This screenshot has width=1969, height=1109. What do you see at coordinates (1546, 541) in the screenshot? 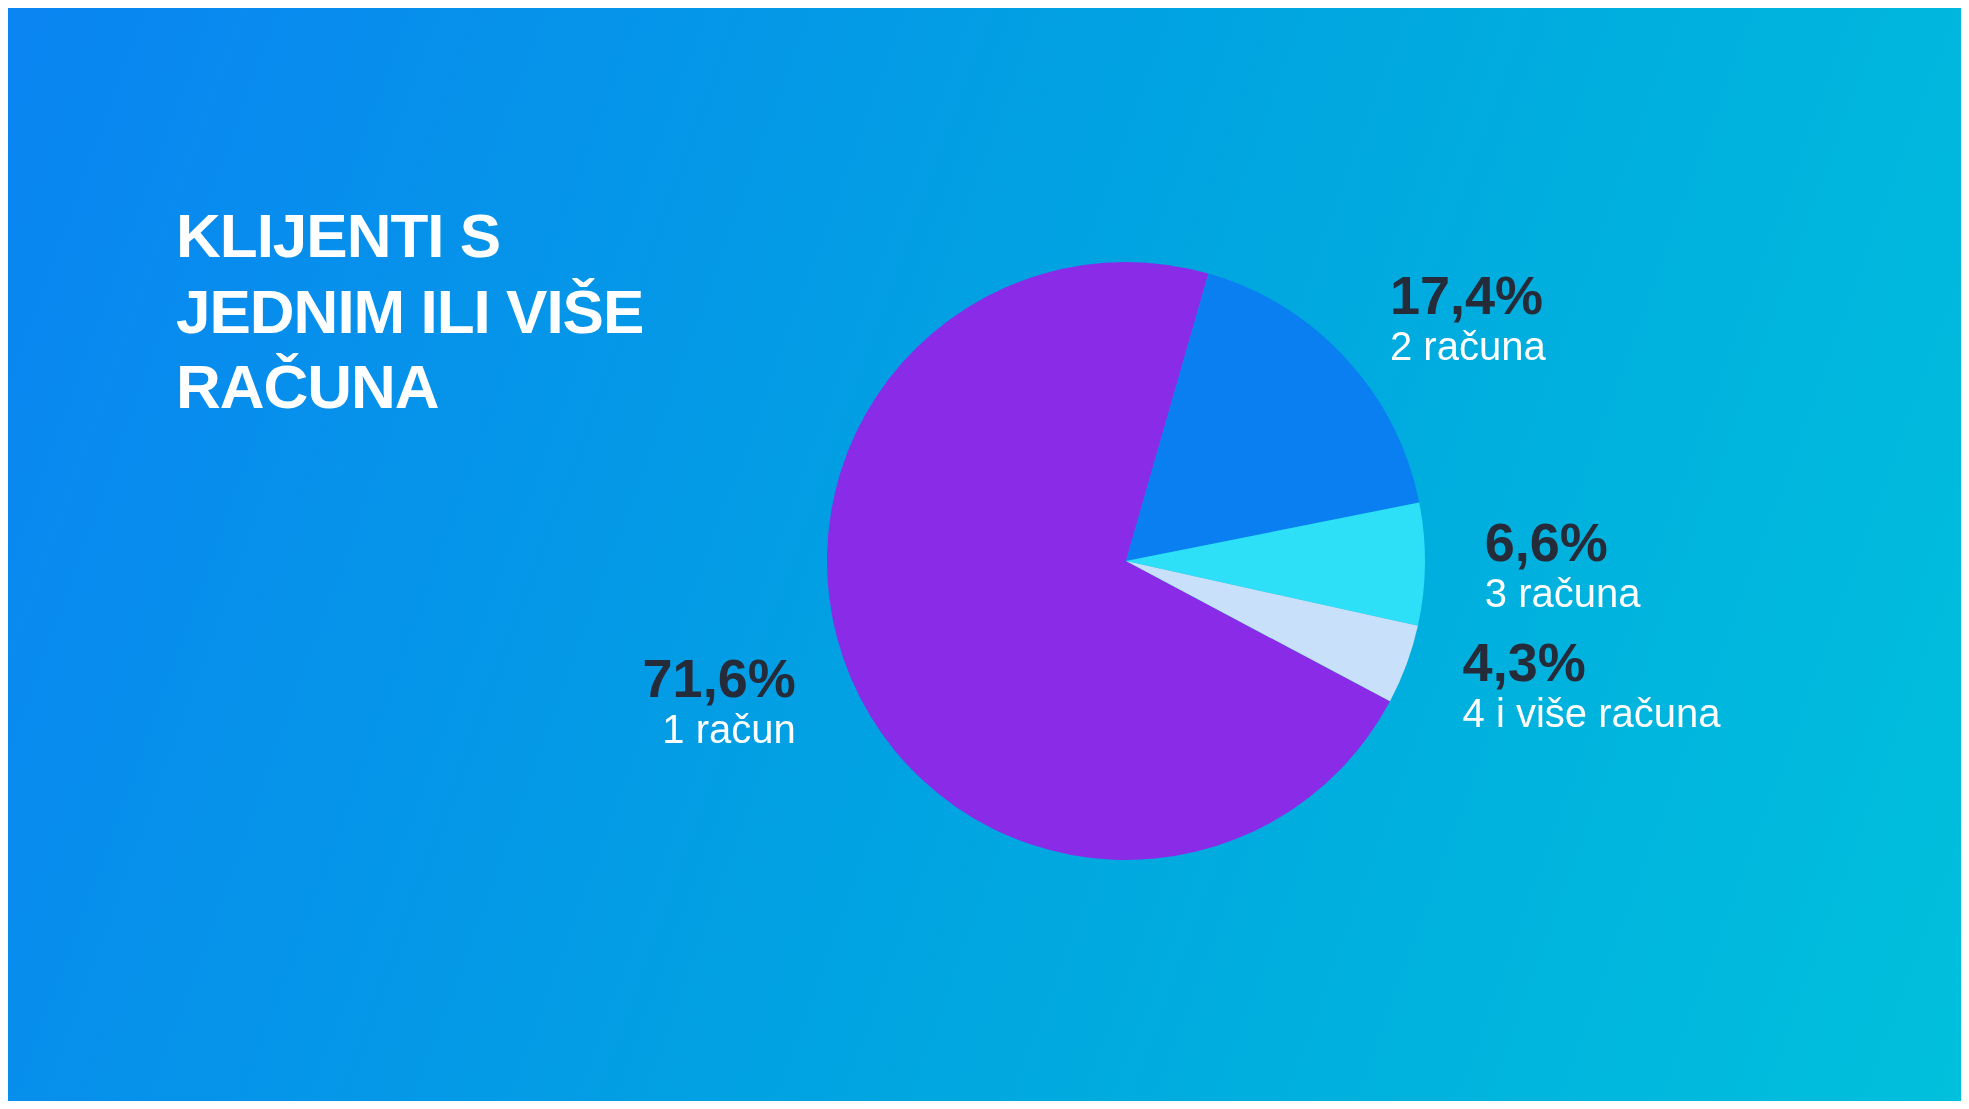
I see `data-label: 6,6%` at bounding box center [1546, 541].